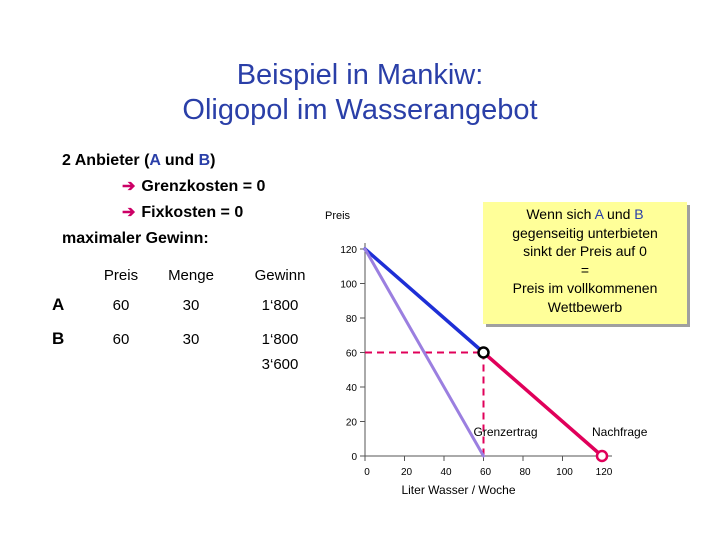 The height and width of the screenshot is (540, 720). I want to click on x-axis-label: Liter Wasser / Woche, so click(458, 490).